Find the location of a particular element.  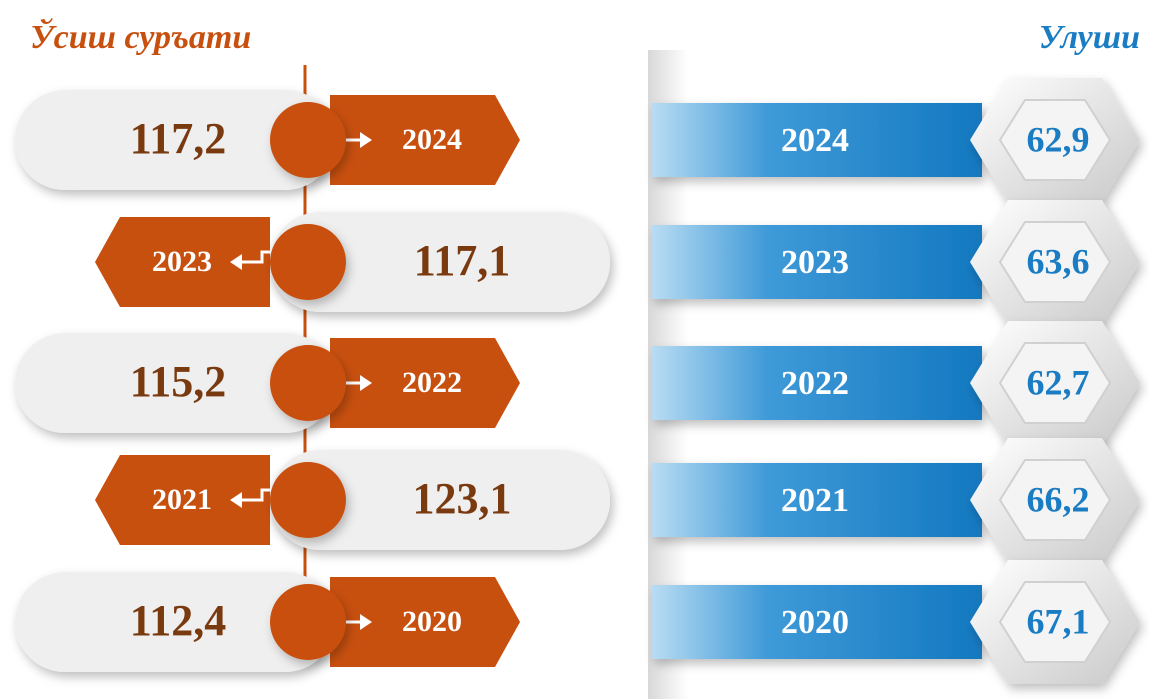

right-title: Улуши is located at coordinates (1089, 37).